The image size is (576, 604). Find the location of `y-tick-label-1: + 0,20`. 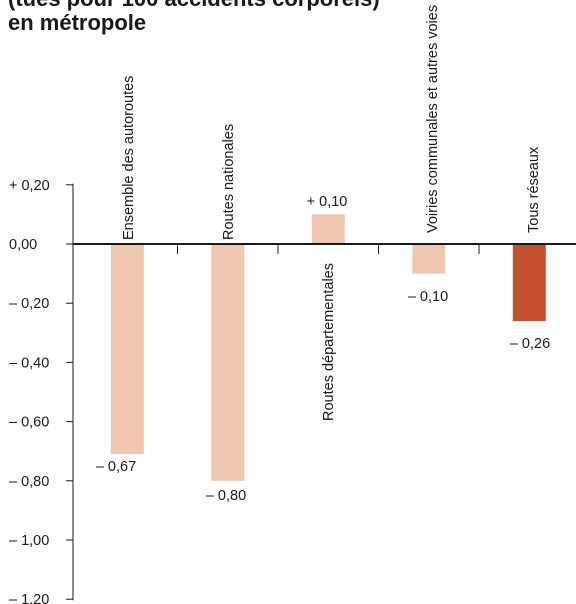

y-tick-label-1: + 0,20 is located at coordinates (29, 186).